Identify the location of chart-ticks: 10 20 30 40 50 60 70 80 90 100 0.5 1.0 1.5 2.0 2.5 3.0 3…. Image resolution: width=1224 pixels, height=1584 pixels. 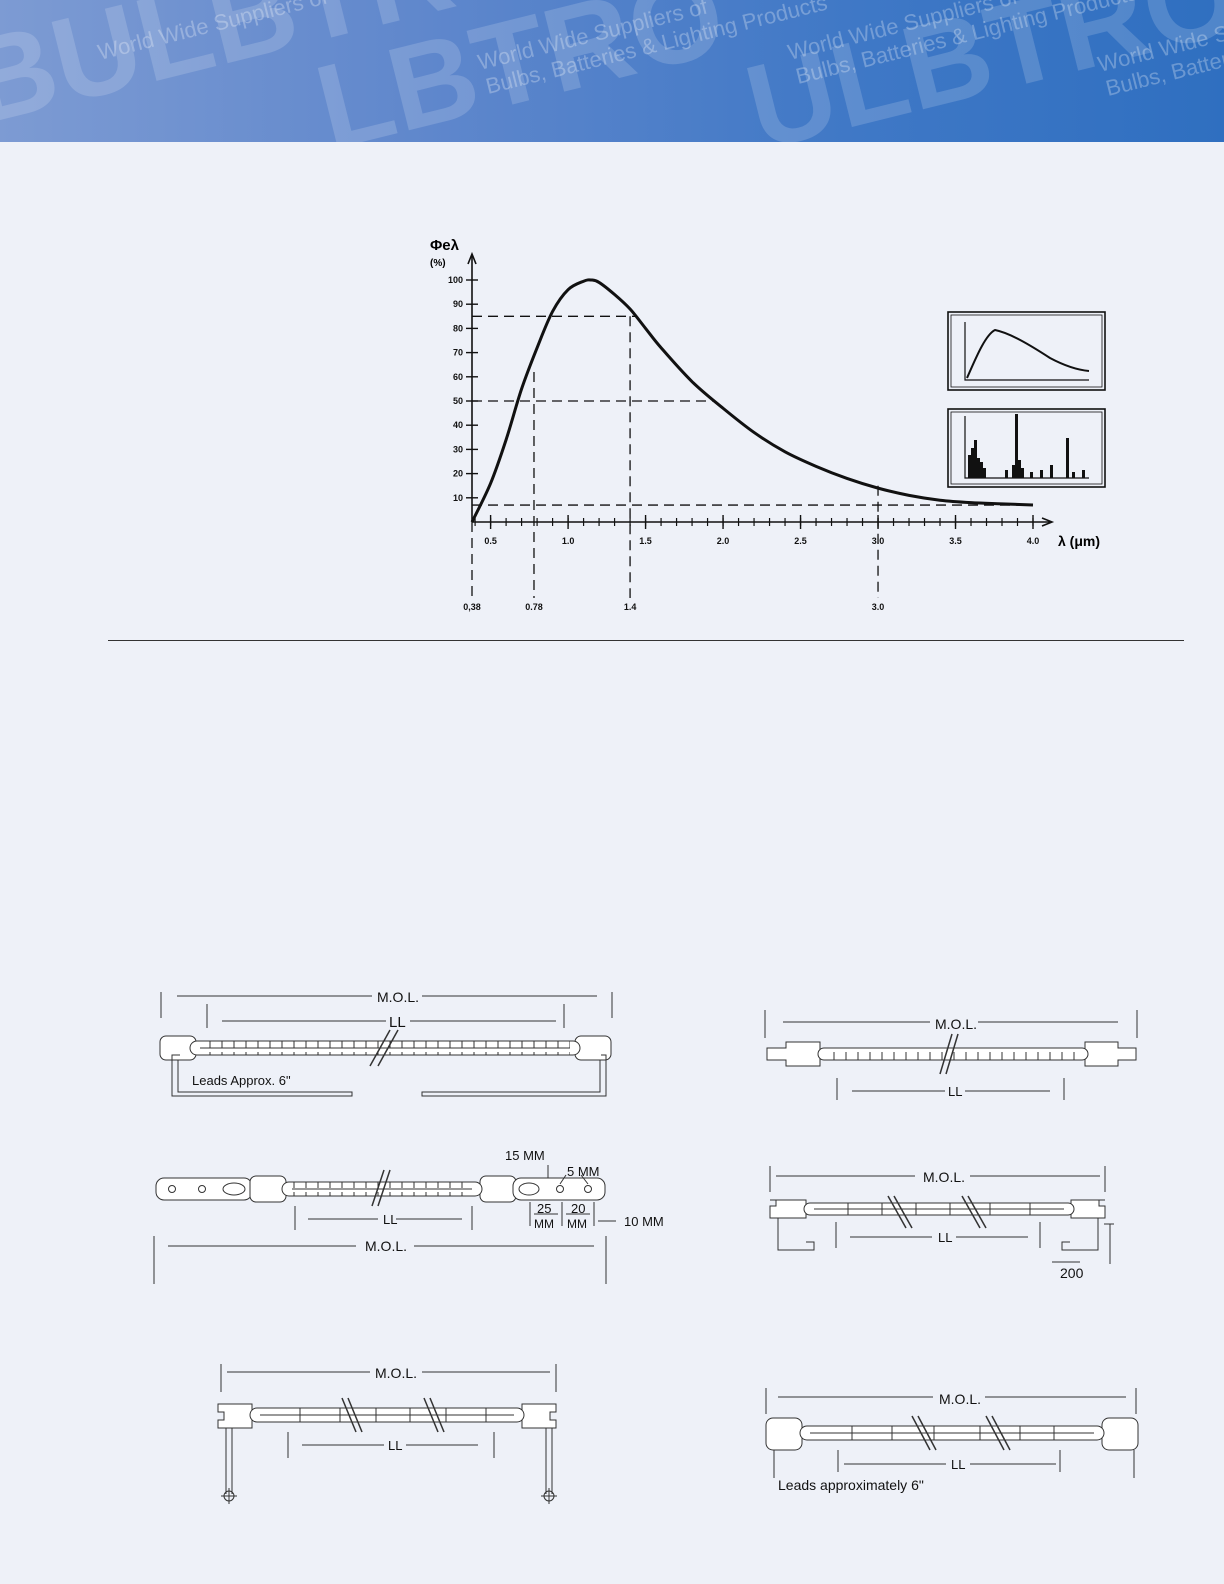
(743, 410).